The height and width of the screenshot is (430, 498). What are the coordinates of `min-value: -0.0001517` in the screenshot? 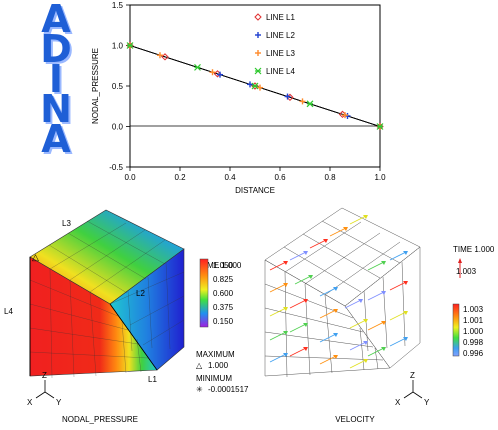 It's located at (228, 389).